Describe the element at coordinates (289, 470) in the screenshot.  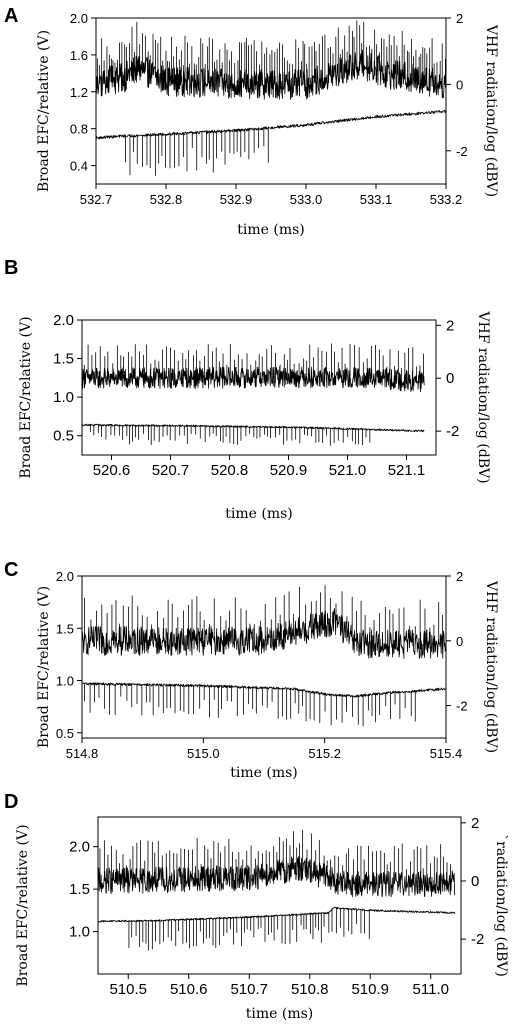
I see `x-tick-label: 520.9` at that location.